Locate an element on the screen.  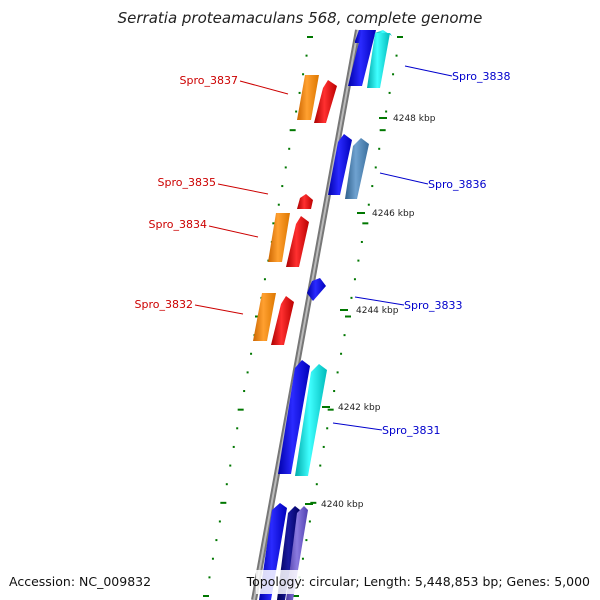
reverse-gene-3834-red is located at coordinates (297, 241).